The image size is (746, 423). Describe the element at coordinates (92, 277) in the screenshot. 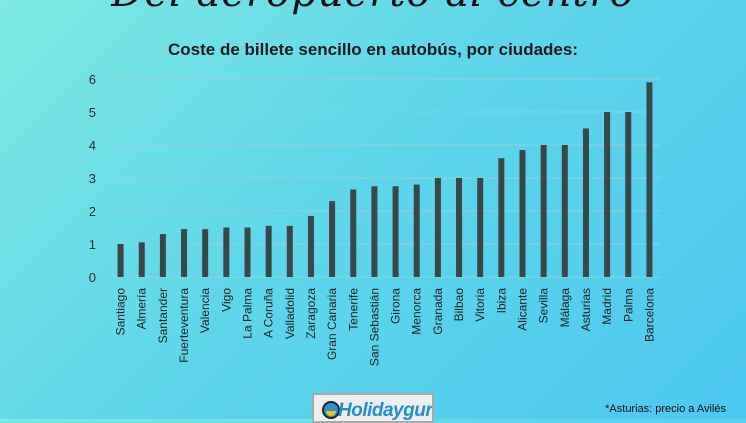

I see `y-tick-label: 0` at that location.